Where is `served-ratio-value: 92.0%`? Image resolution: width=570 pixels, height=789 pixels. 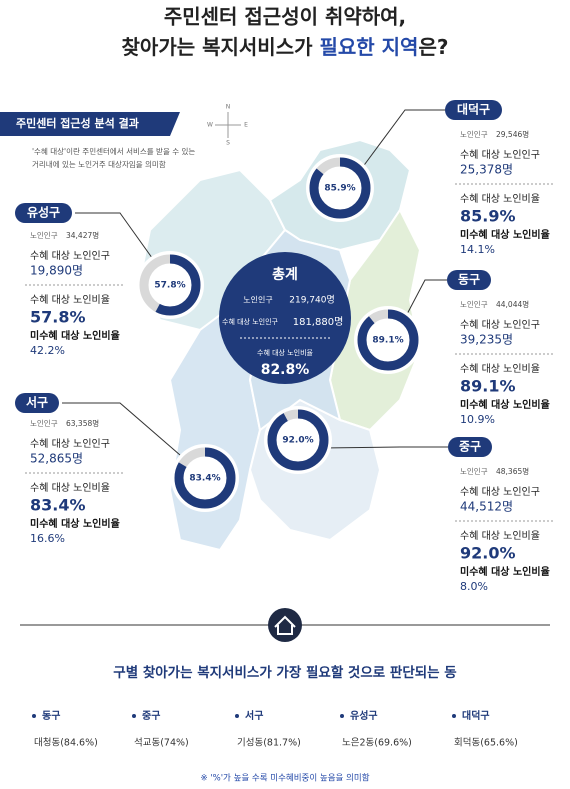 served-ratio-value: 92.0% is located at coordinates (488, 553).